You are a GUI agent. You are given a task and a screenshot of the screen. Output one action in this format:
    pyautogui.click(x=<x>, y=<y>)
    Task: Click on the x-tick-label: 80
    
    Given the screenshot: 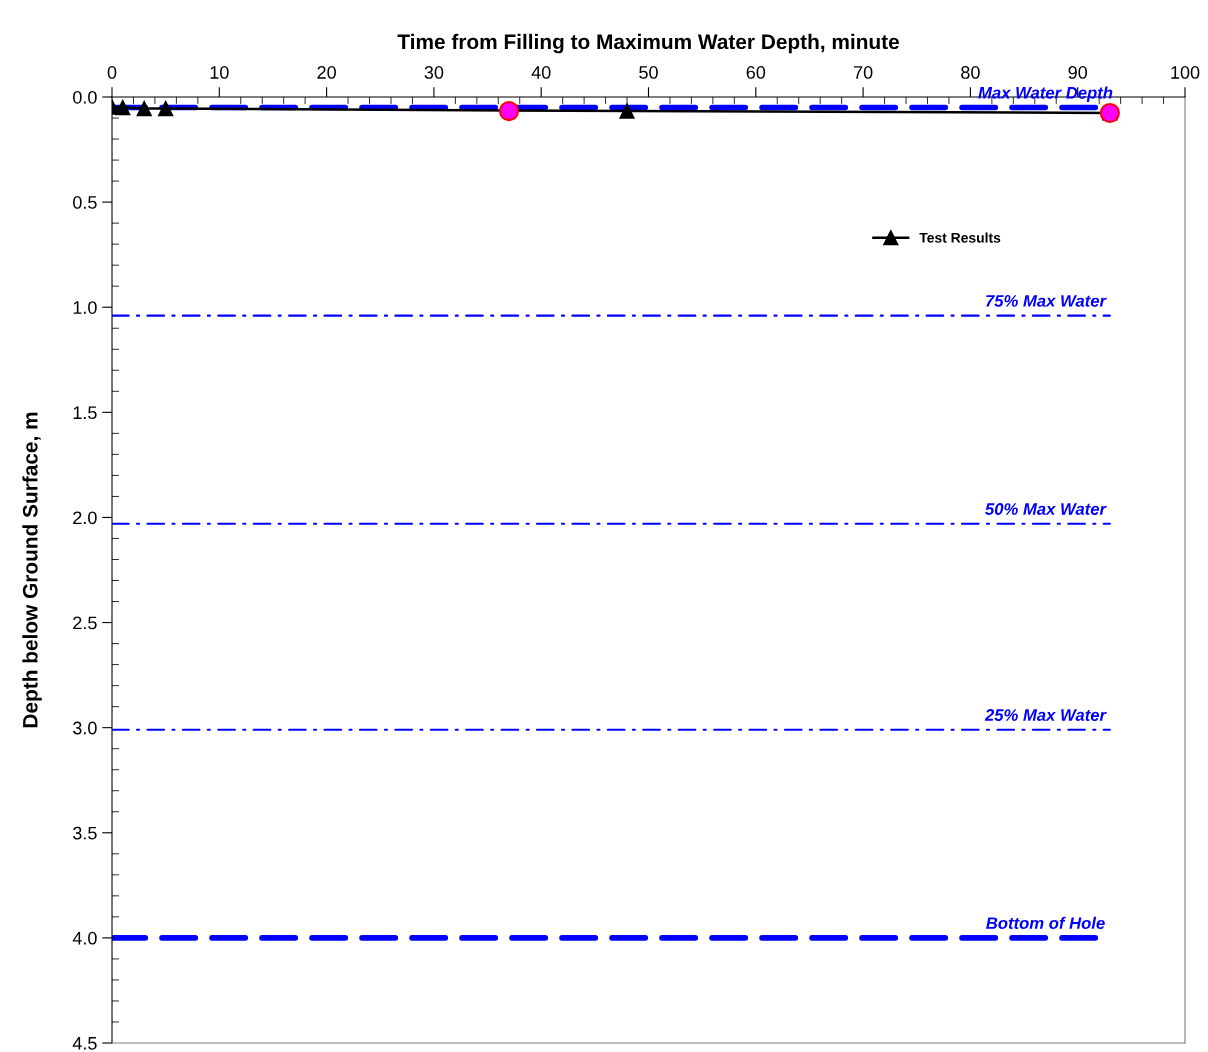 What is the action you would take?
    pyautogui.click(x=970, y=72)
    